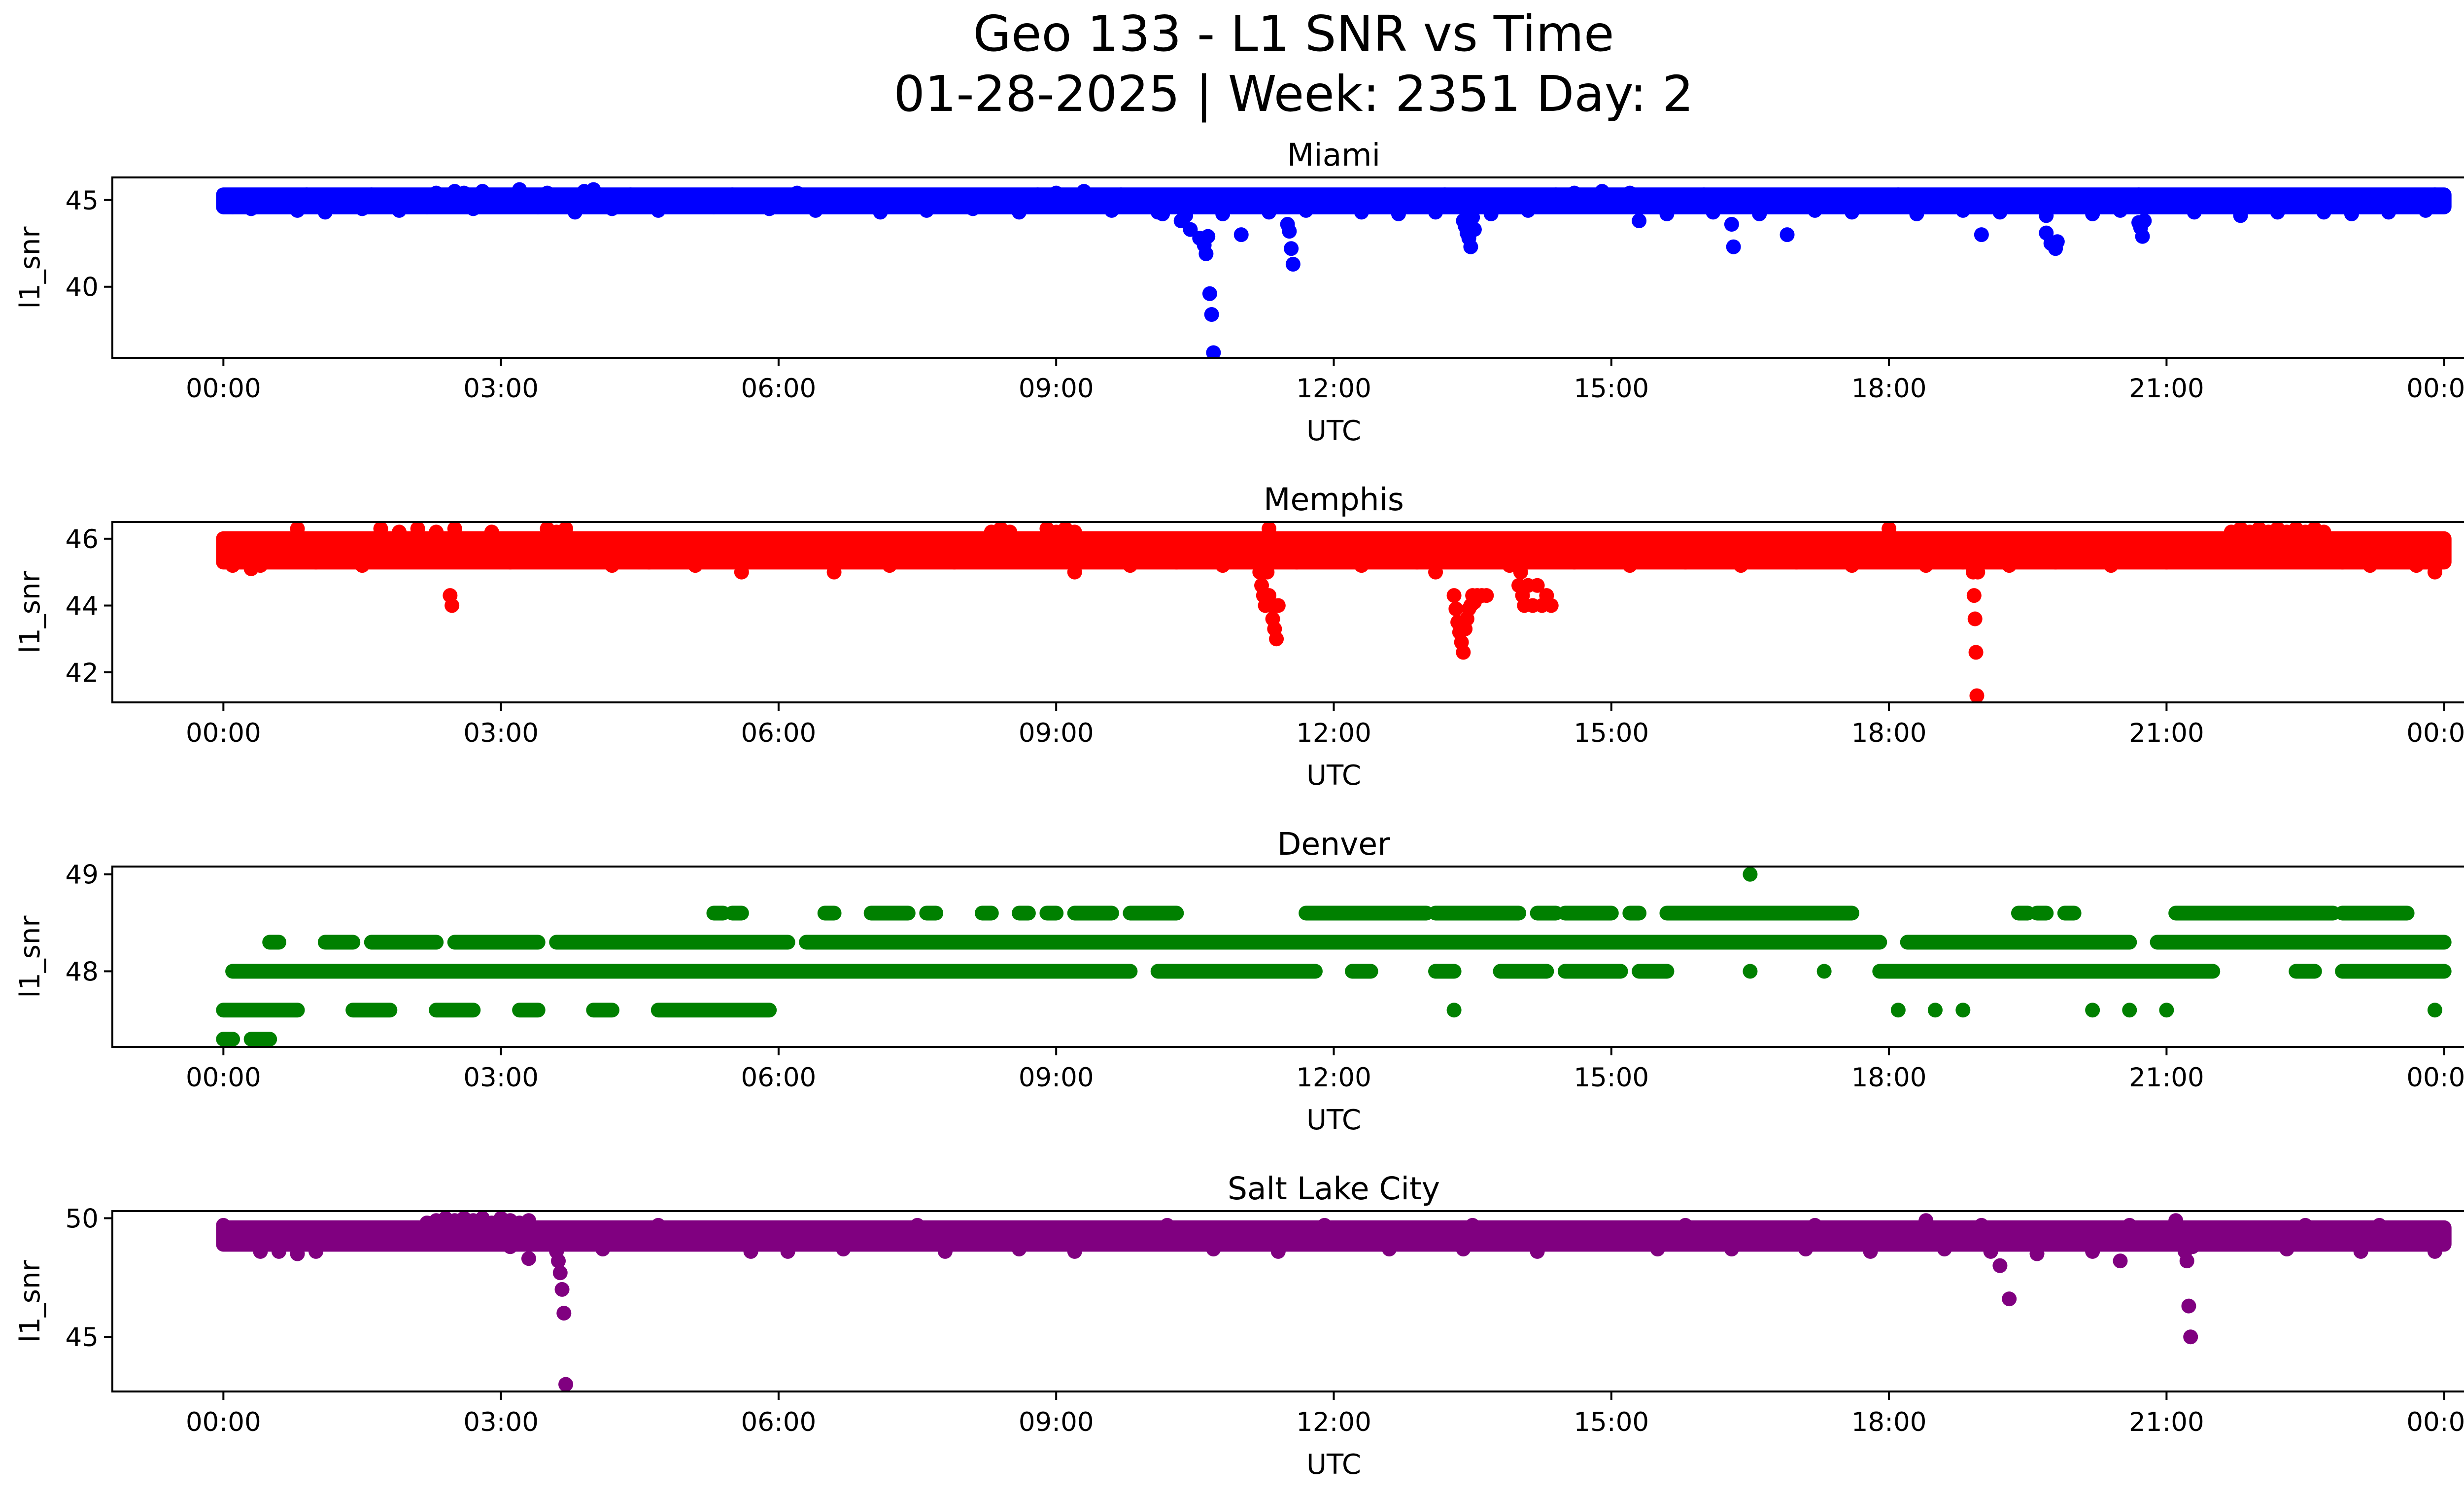 The width and height of the screenshot is (2464, 1495). What do you see at coordinates (82, 875) in the screenshot?
I see `y-tick-label: 49` at bounding box center [82, 875].